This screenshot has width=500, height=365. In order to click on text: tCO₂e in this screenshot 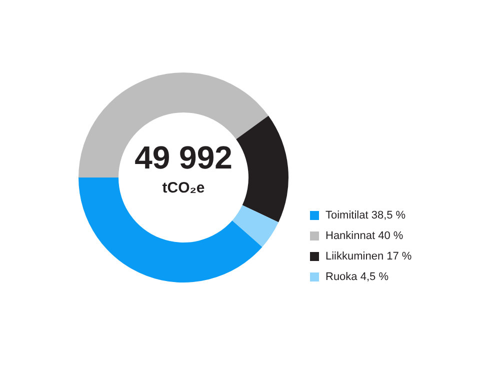, I will do `click(183, 188)`.